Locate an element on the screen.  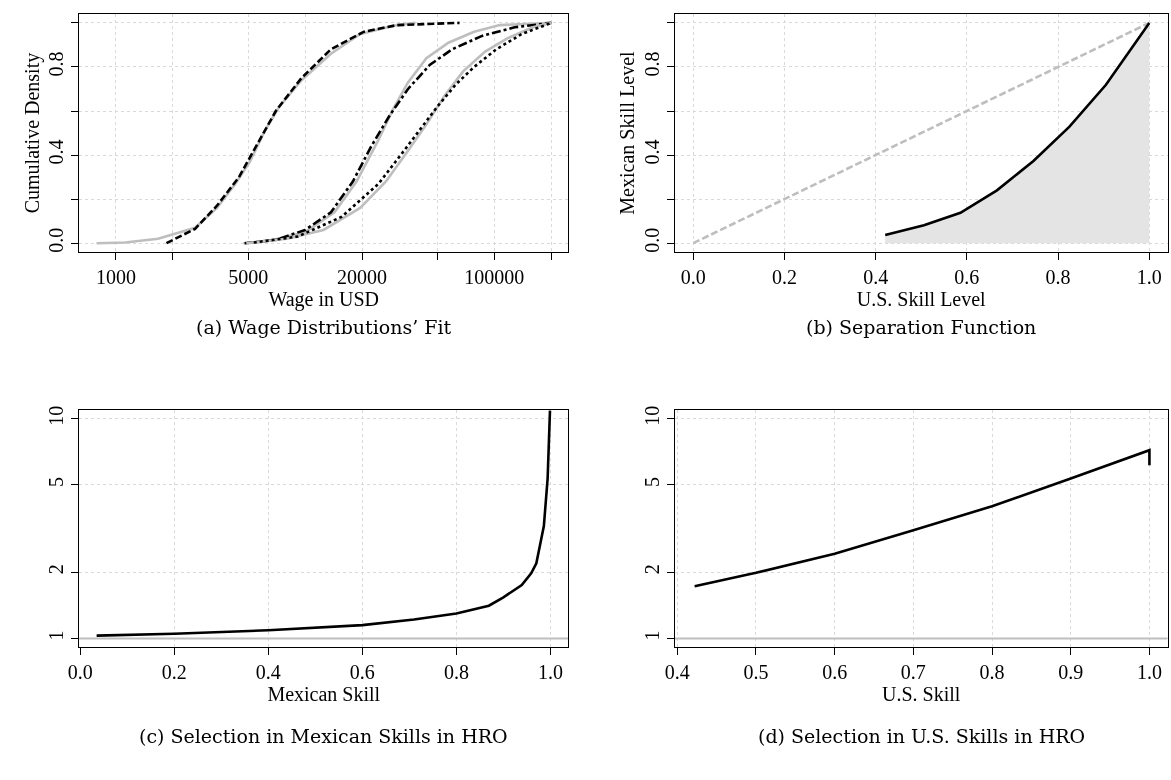
text: (d) Selection in U.S. Skills in HRO is located at coordinates (922, 736).